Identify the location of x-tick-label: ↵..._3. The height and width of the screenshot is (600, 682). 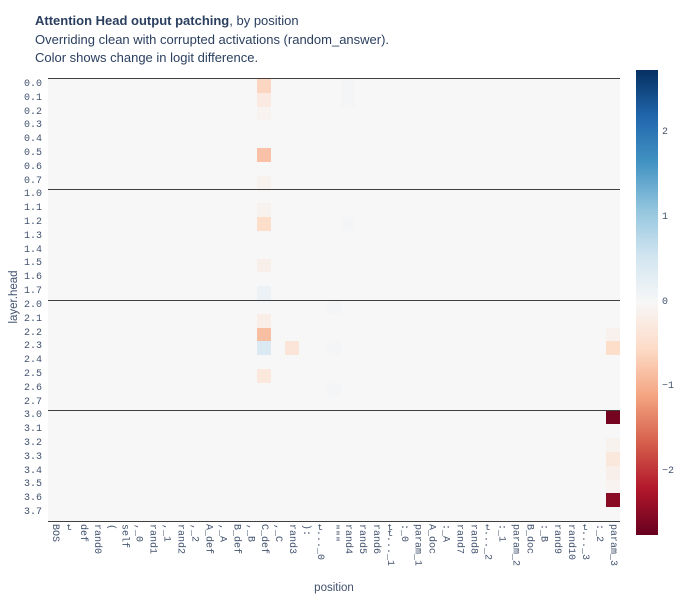
(585, 542).